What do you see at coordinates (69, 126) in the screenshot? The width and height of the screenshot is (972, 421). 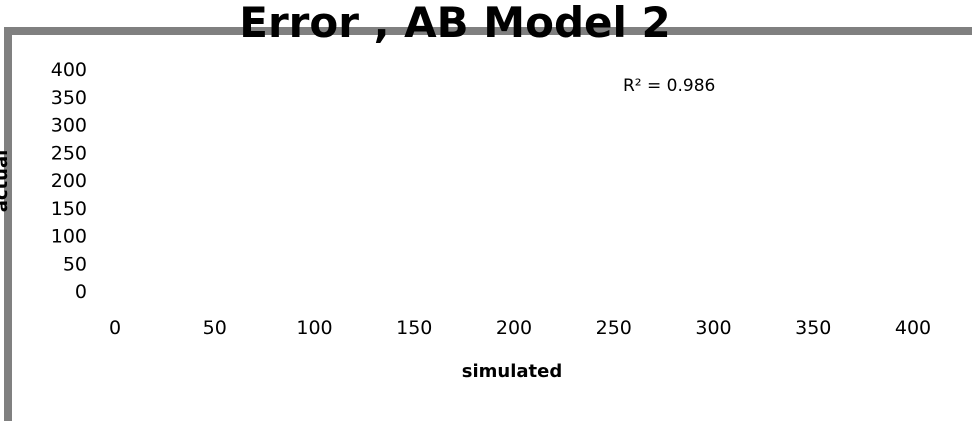 I see `y-tick-label: 300` at bounding box center [69, 126].